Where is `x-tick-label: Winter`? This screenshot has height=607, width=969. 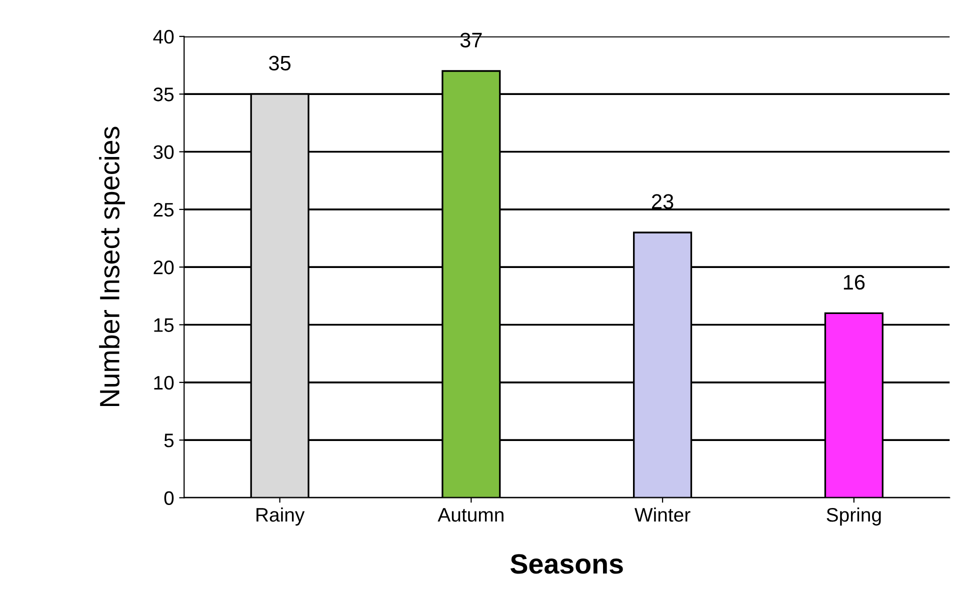
x-tick-label: Winter is located at coordinates (662, 514).